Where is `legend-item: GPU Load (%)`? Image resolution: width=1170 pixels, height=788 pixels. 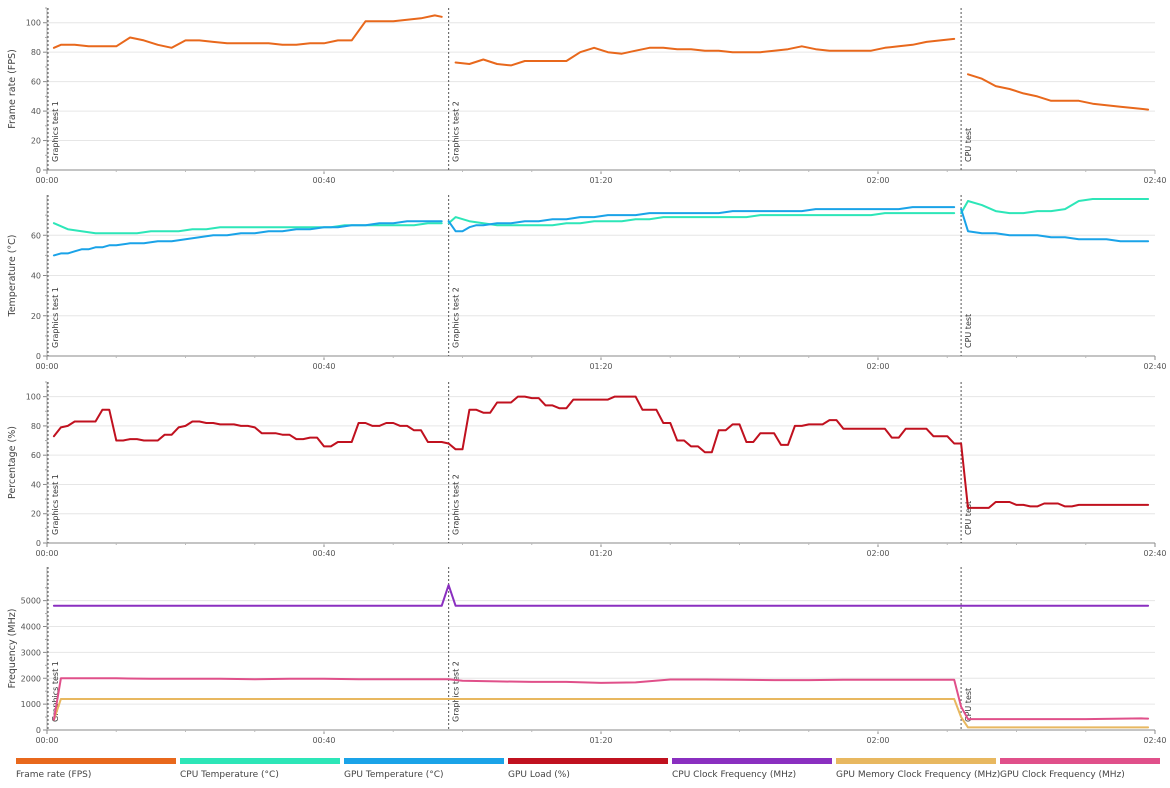
legend-item: GPU Load (%) is located at coordinates (589, 769).